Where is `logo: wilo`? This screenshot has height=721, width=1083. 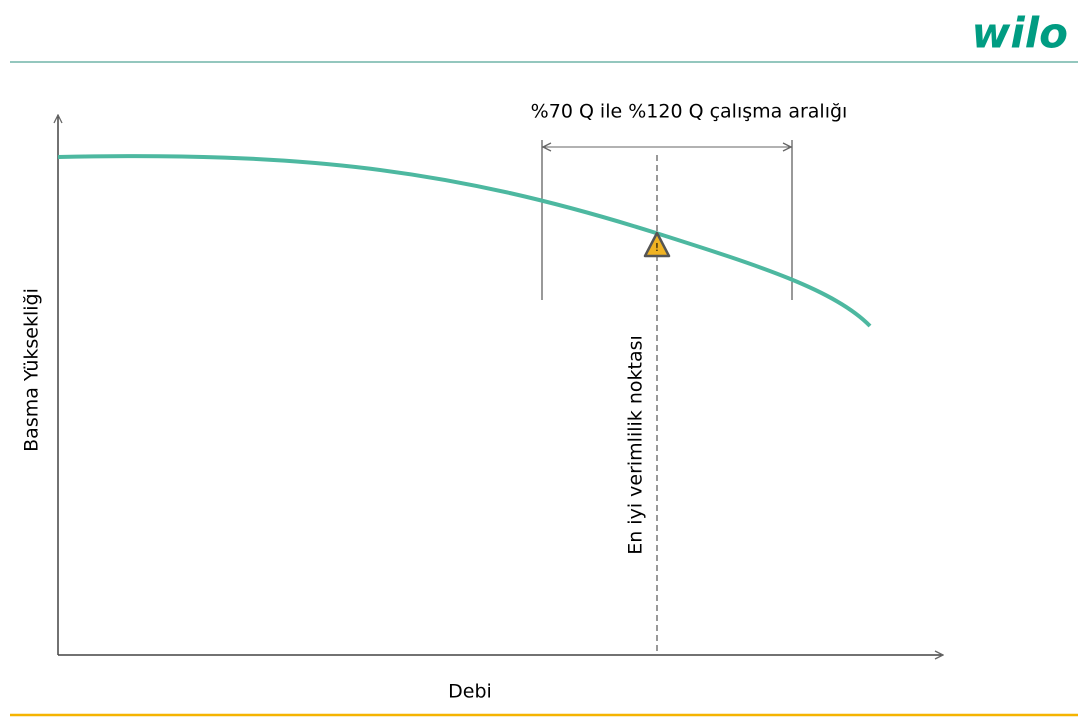 logo: wilo is located at coordinates (1020, 33).